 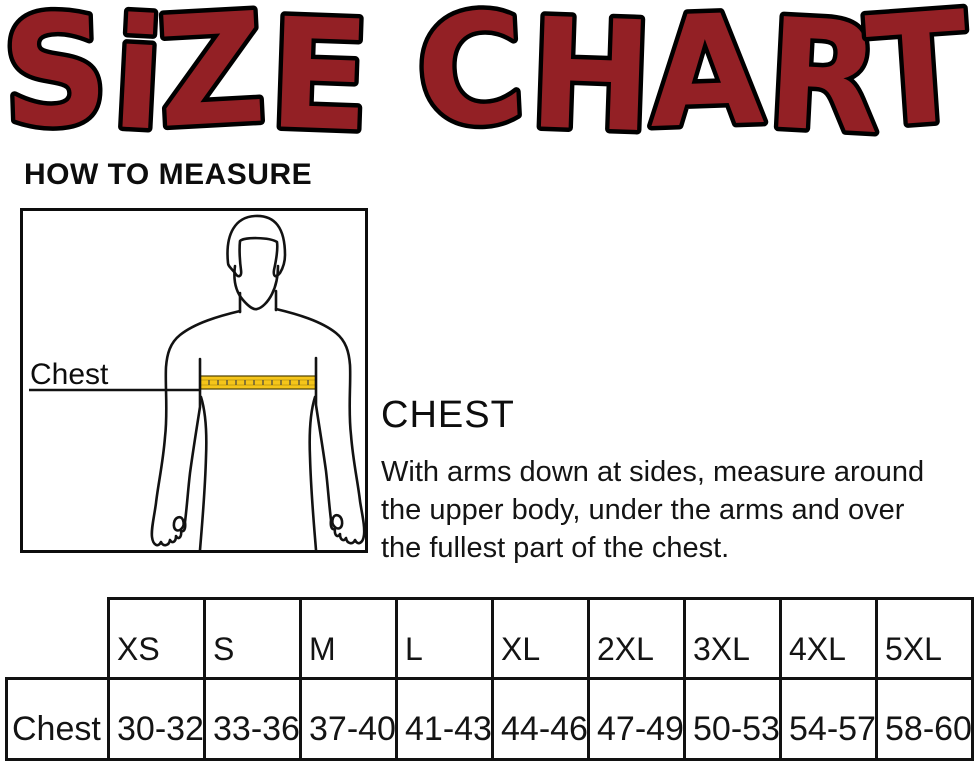 What do you see at coordinates (732, 719) in the screenshot?
I see `chest-value-3xl: 50-53` at bounding box center [732, 719].